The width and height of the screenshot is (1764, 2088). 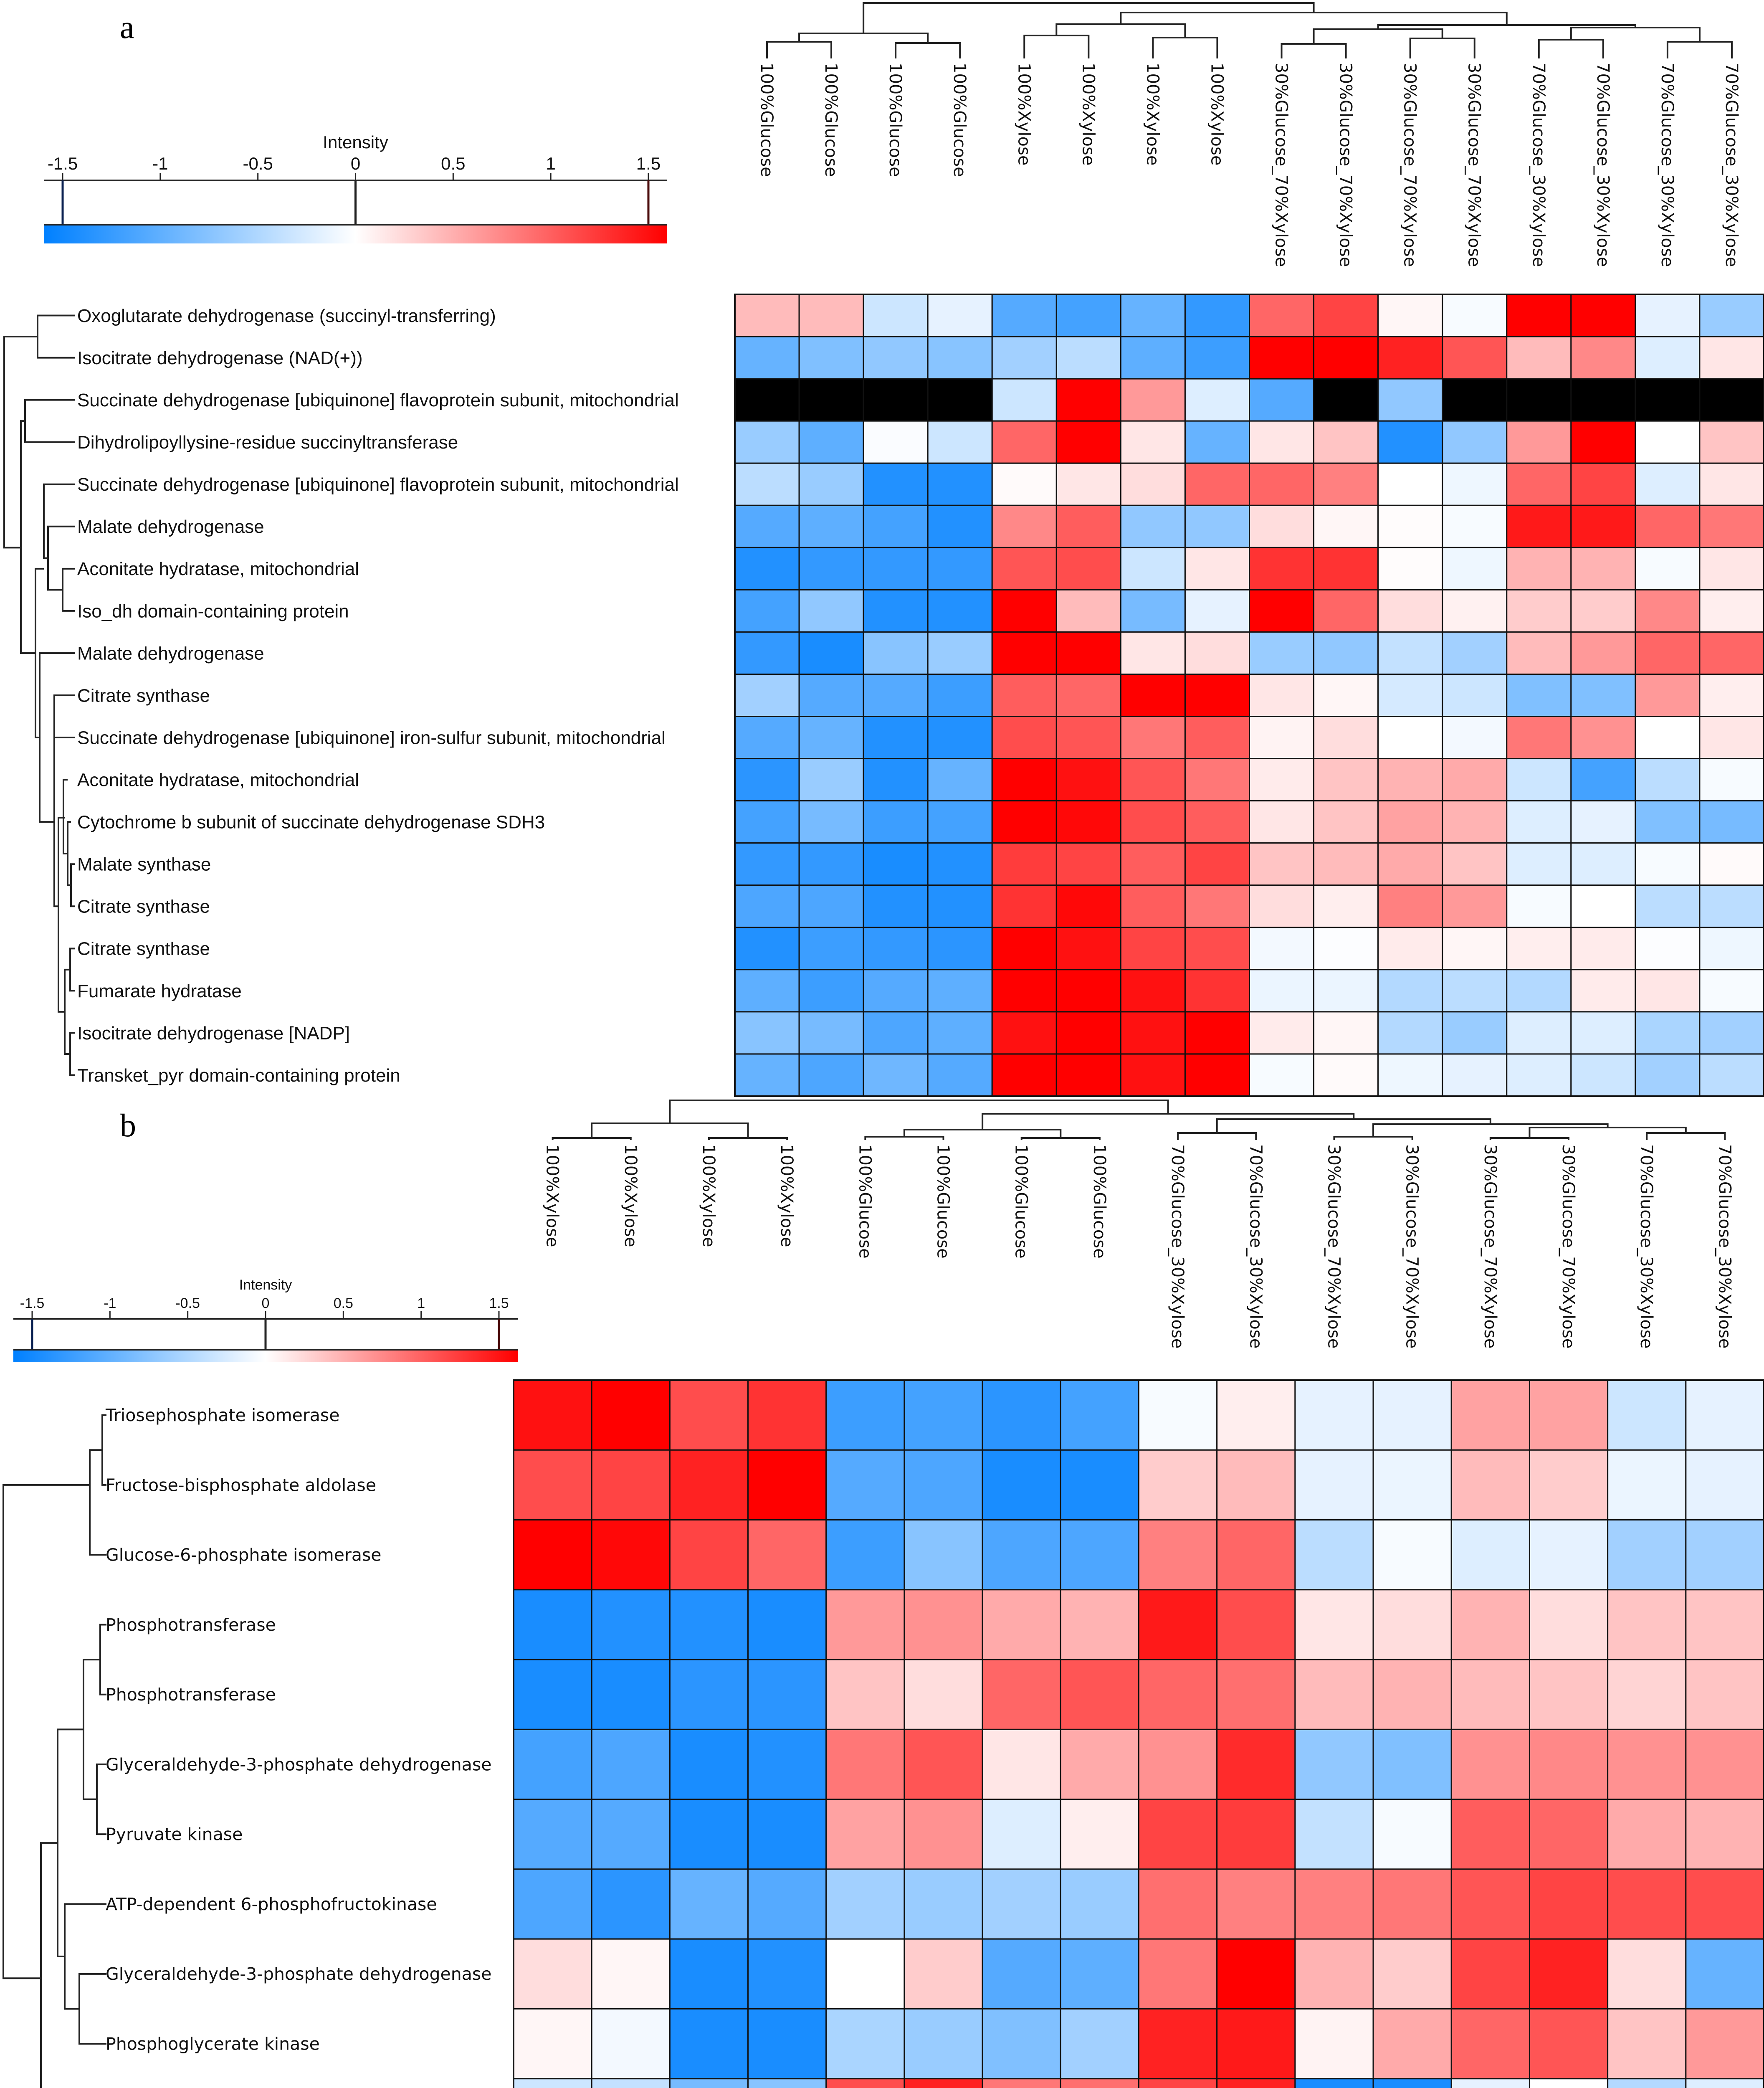 What do you see at coordinates (187, 1303) in the screenshot?
I see `colorbar-tick-label: -0.5` at bounding box center [187, 1303].